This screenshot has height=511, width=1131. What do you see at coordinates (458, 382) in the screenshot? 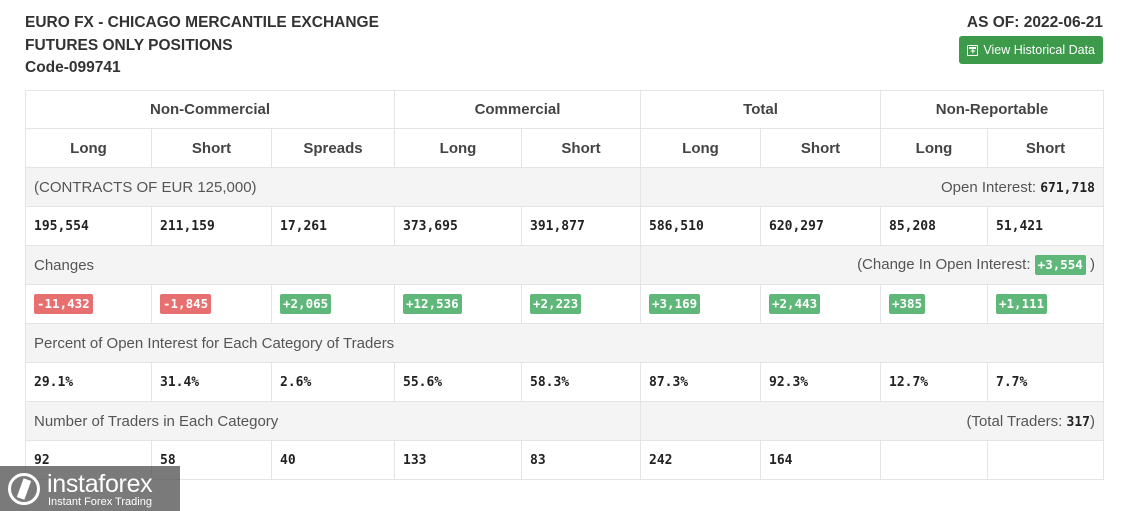
I see `percent-cell: 55.6%` at bounding box center [458, 382].